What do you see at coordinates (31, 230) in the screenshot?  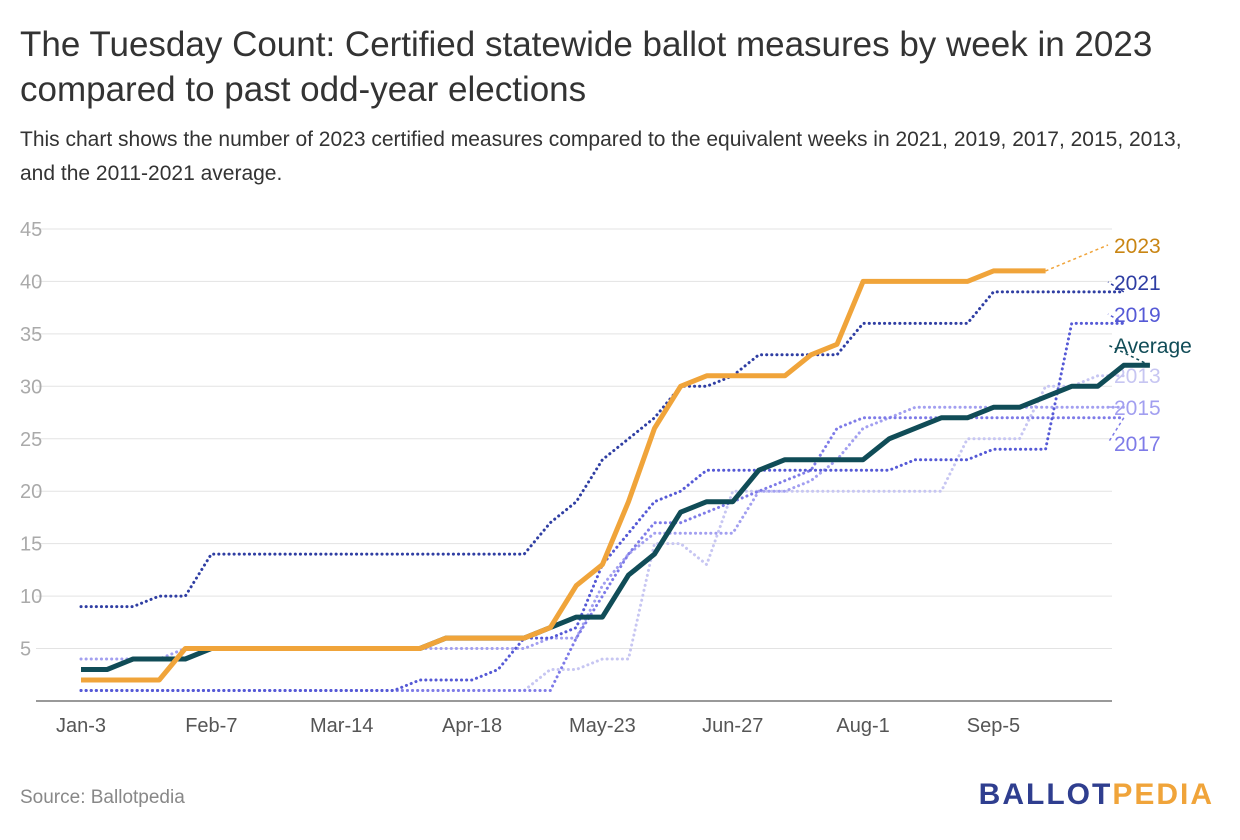 I see `y-tick-label-45: 45` at bounding box center [31, 230].